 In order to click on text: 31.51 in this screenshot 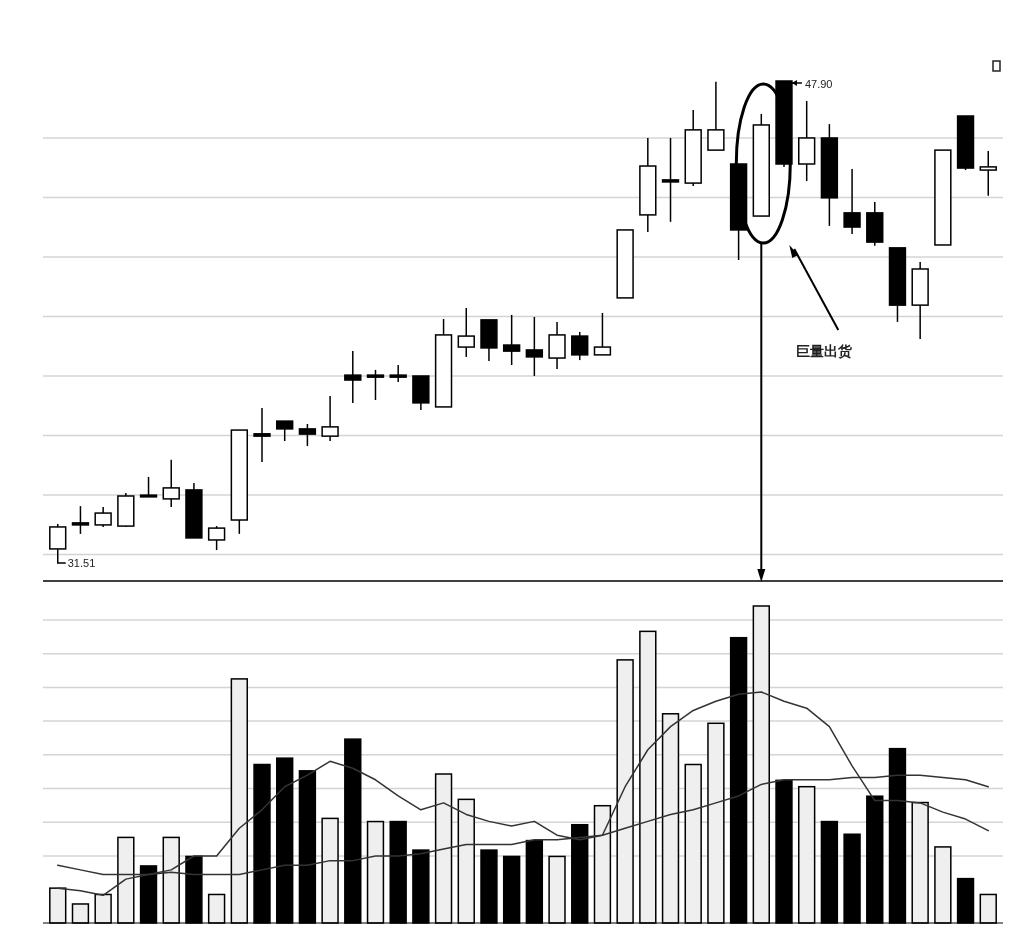, I will do `click(81, 563)`.